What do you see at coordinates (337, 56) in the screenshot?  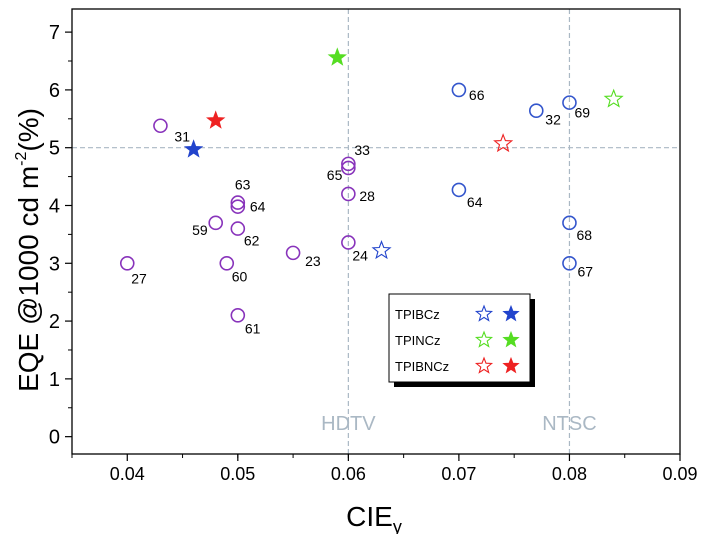 I see `star-tpincz-filled` at bounding box center [337, 56].